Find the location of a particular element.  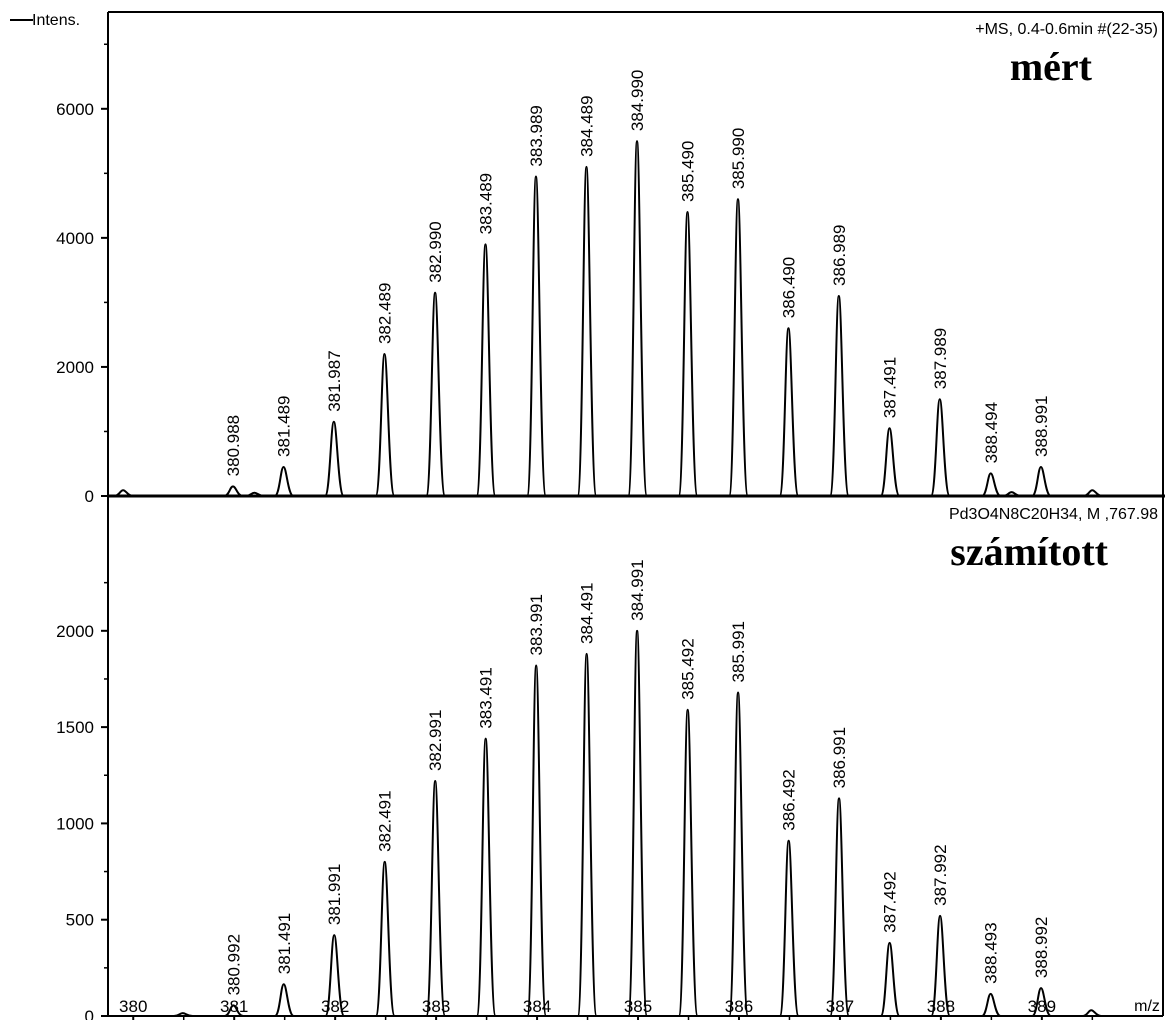

measured-peak-label: 382.489 is located at coordinates (385, 313).